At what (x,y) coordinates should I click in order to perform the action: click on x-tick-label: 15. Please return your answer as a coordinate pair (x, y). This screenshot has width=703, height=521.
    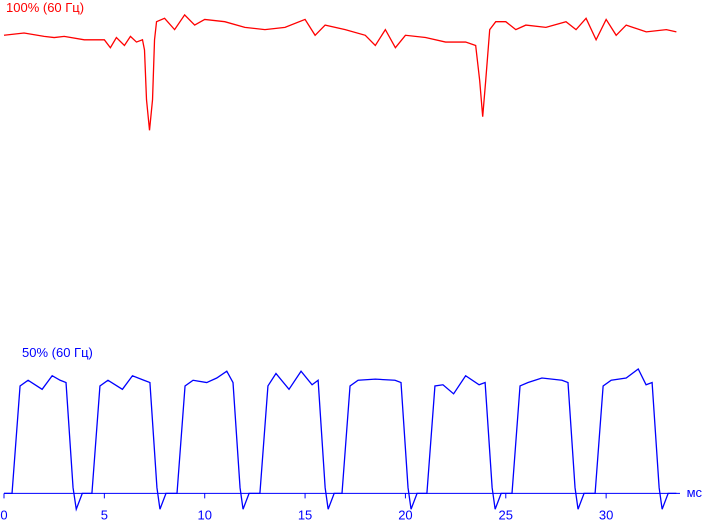
    Looking at the image, I should click on (305, 514).